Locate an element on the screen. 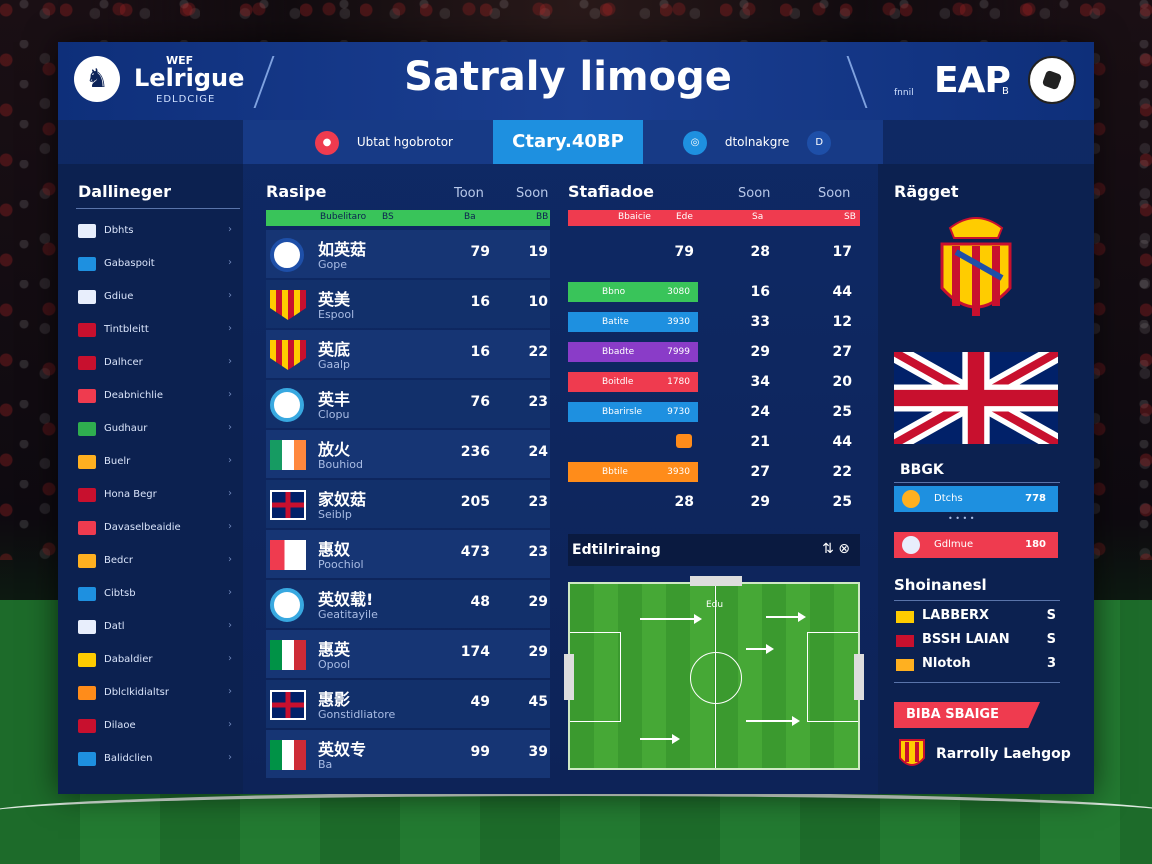 The height and width of the screenshot is (864, 1152). stat-pill-value: 3930 is located at coordinates (678, 472).